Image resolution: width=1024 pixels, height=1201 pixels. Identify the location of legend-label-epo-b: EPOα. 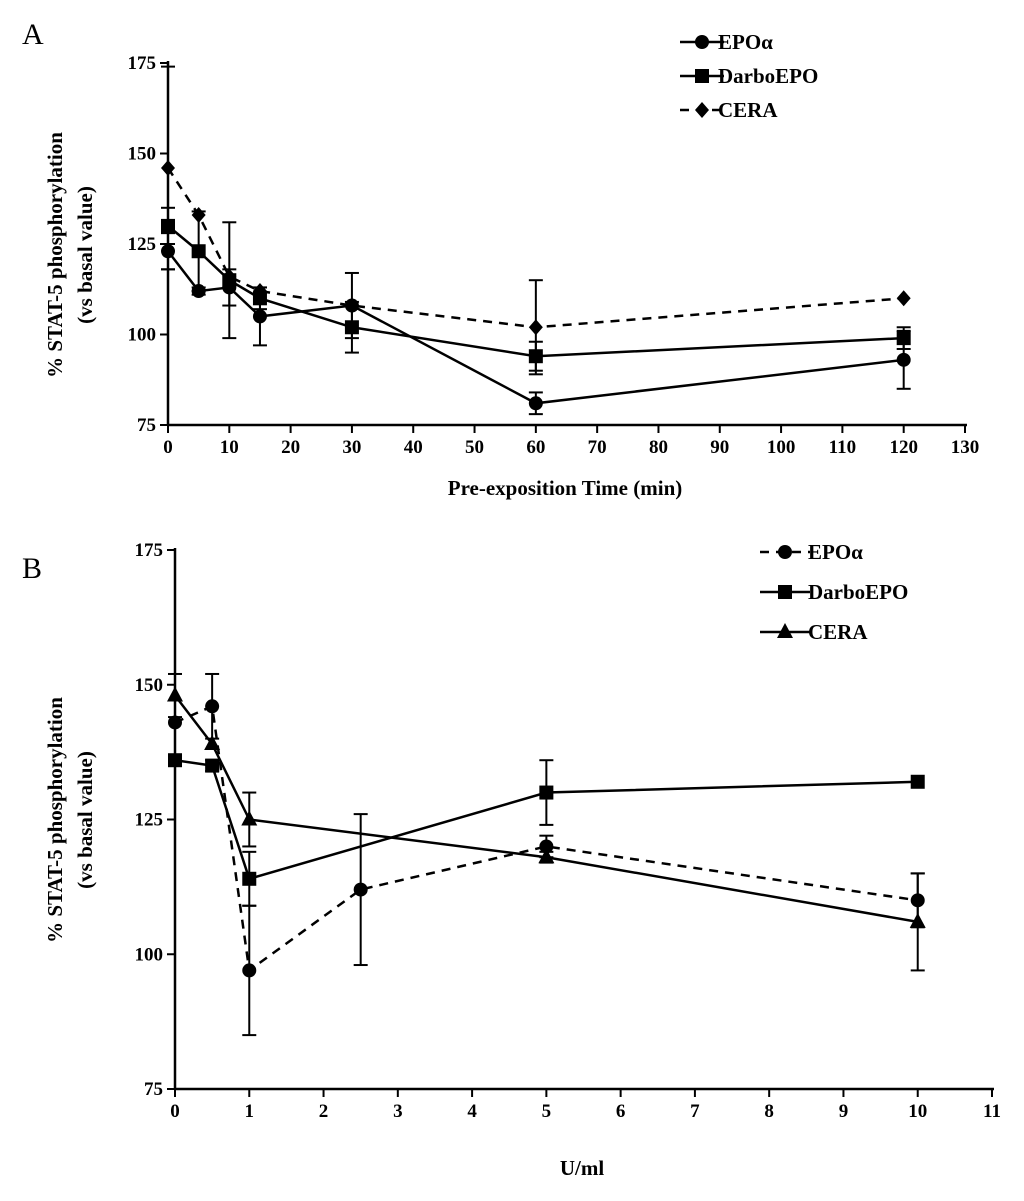
(835, 552).